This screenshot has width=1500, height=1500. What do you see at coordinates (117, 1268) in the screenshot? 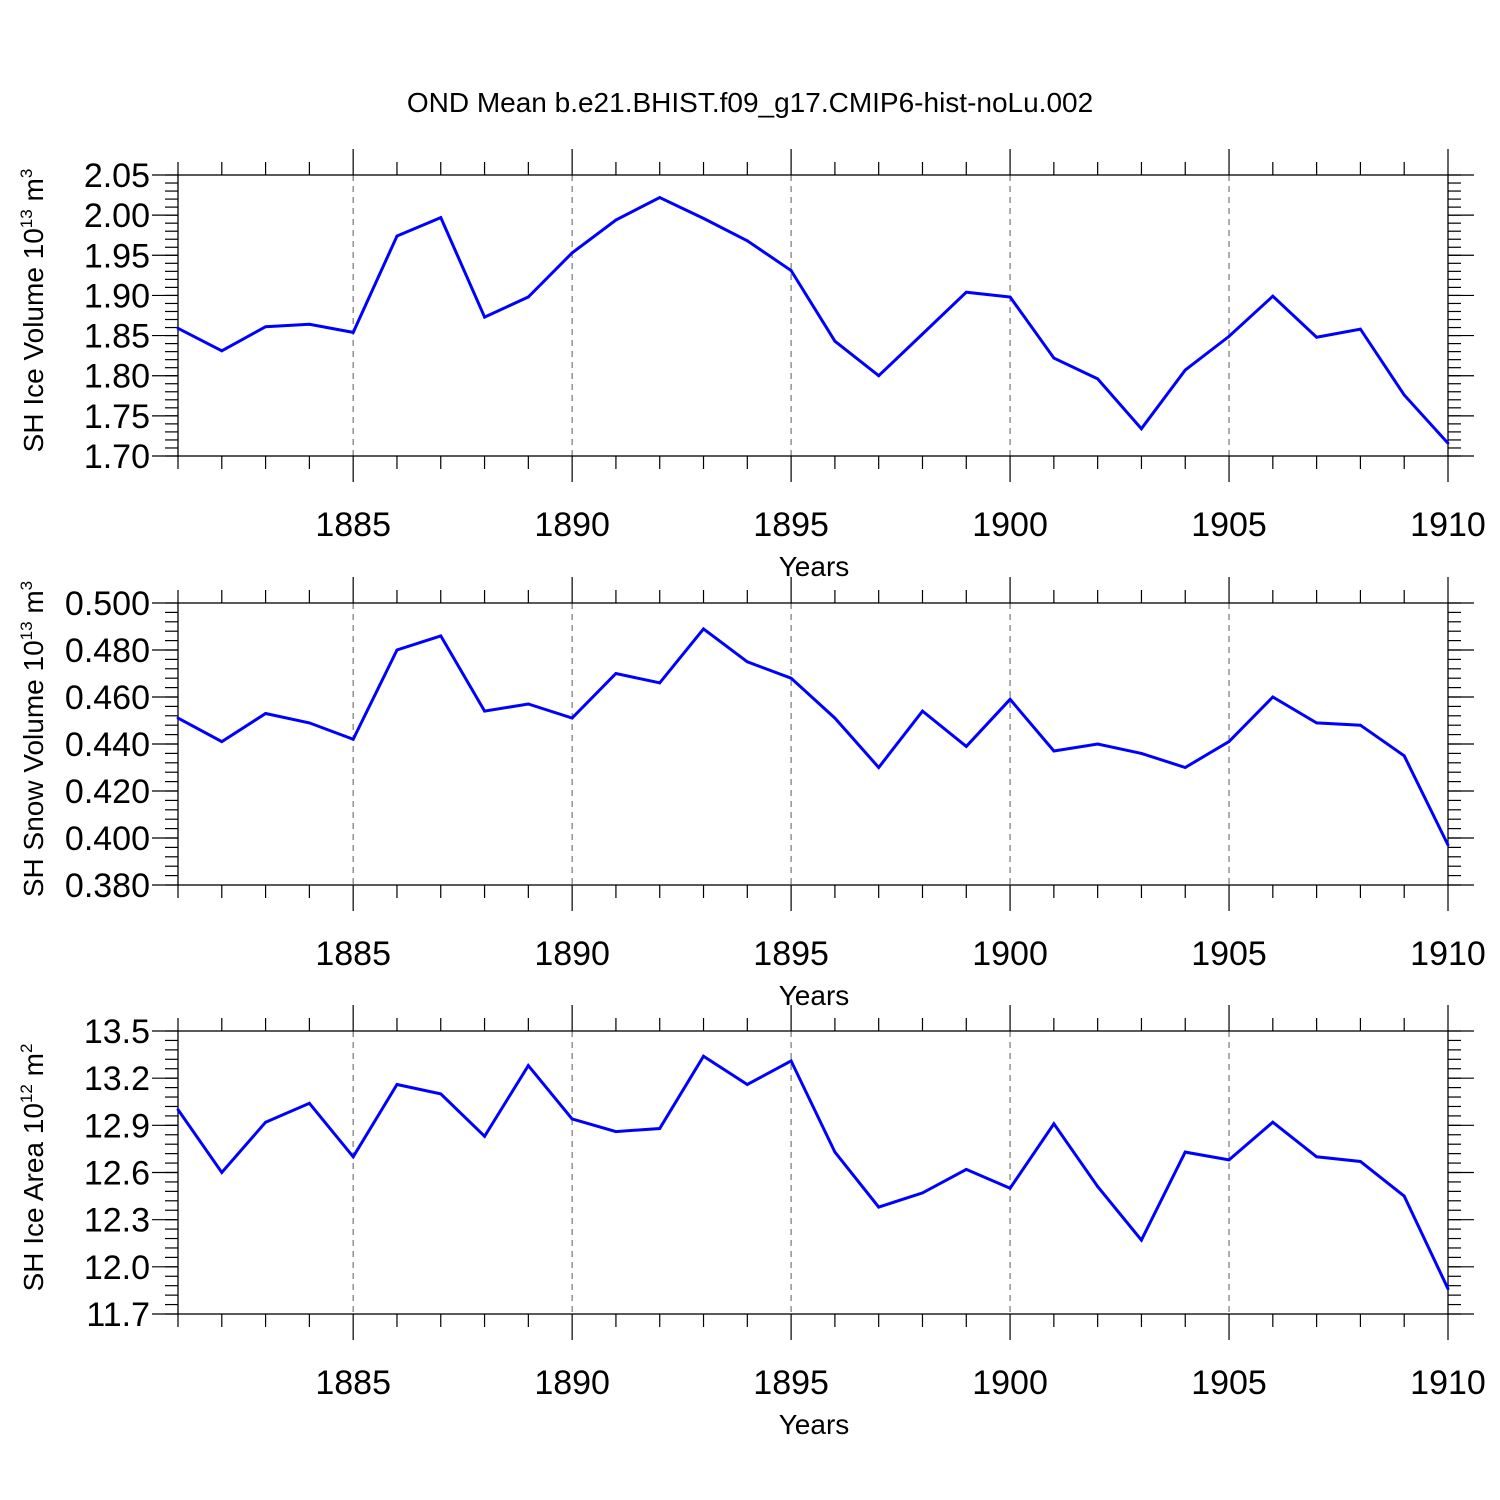
I see `y-tick-label: 12.0` at bounding box center [117, 1268].